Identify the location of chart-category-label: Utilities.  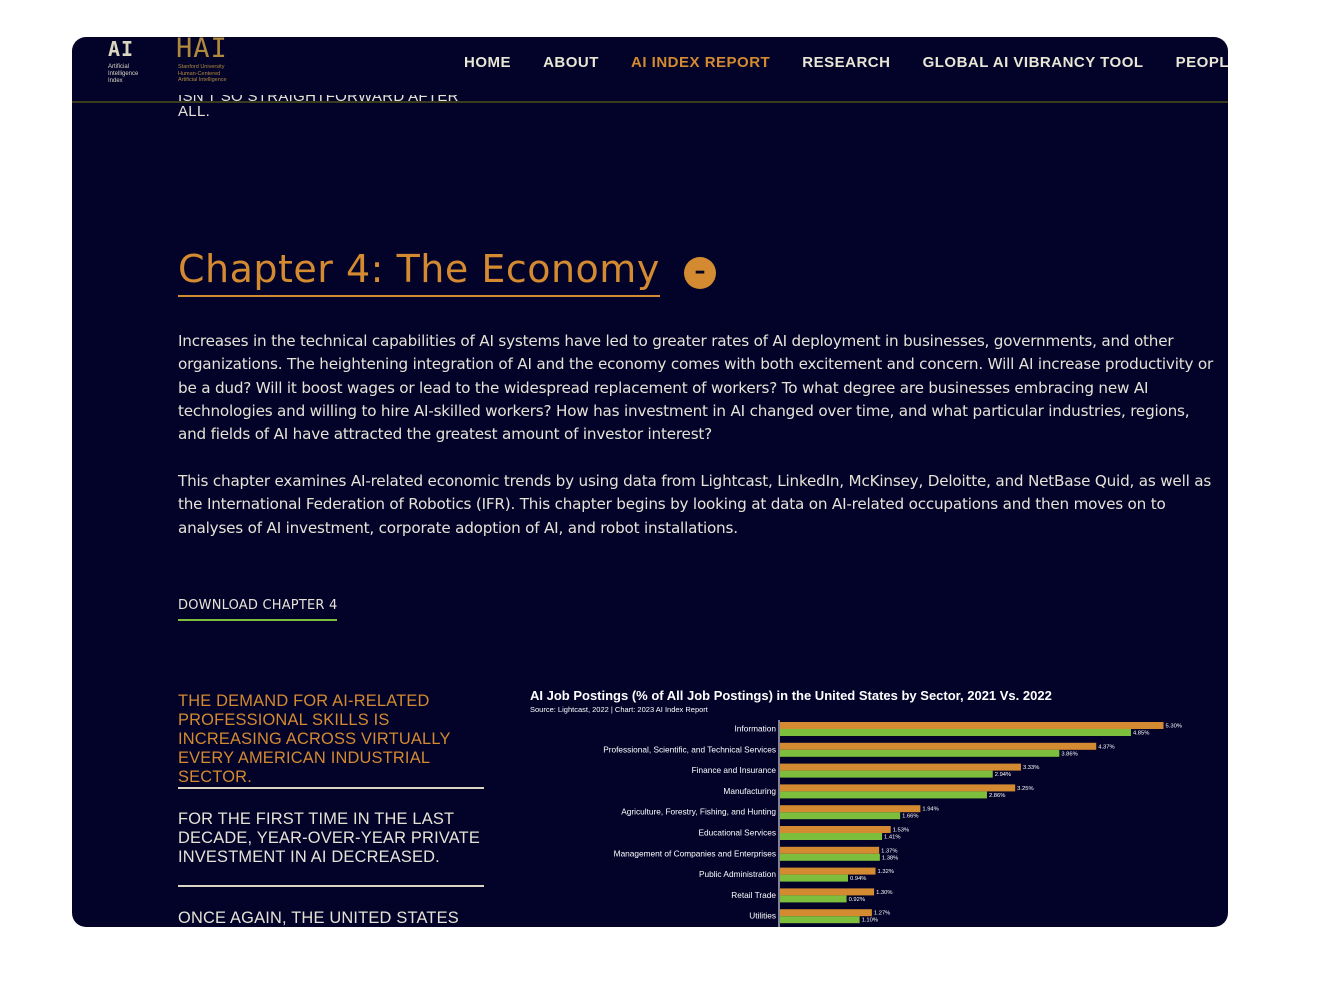
(762, 916).